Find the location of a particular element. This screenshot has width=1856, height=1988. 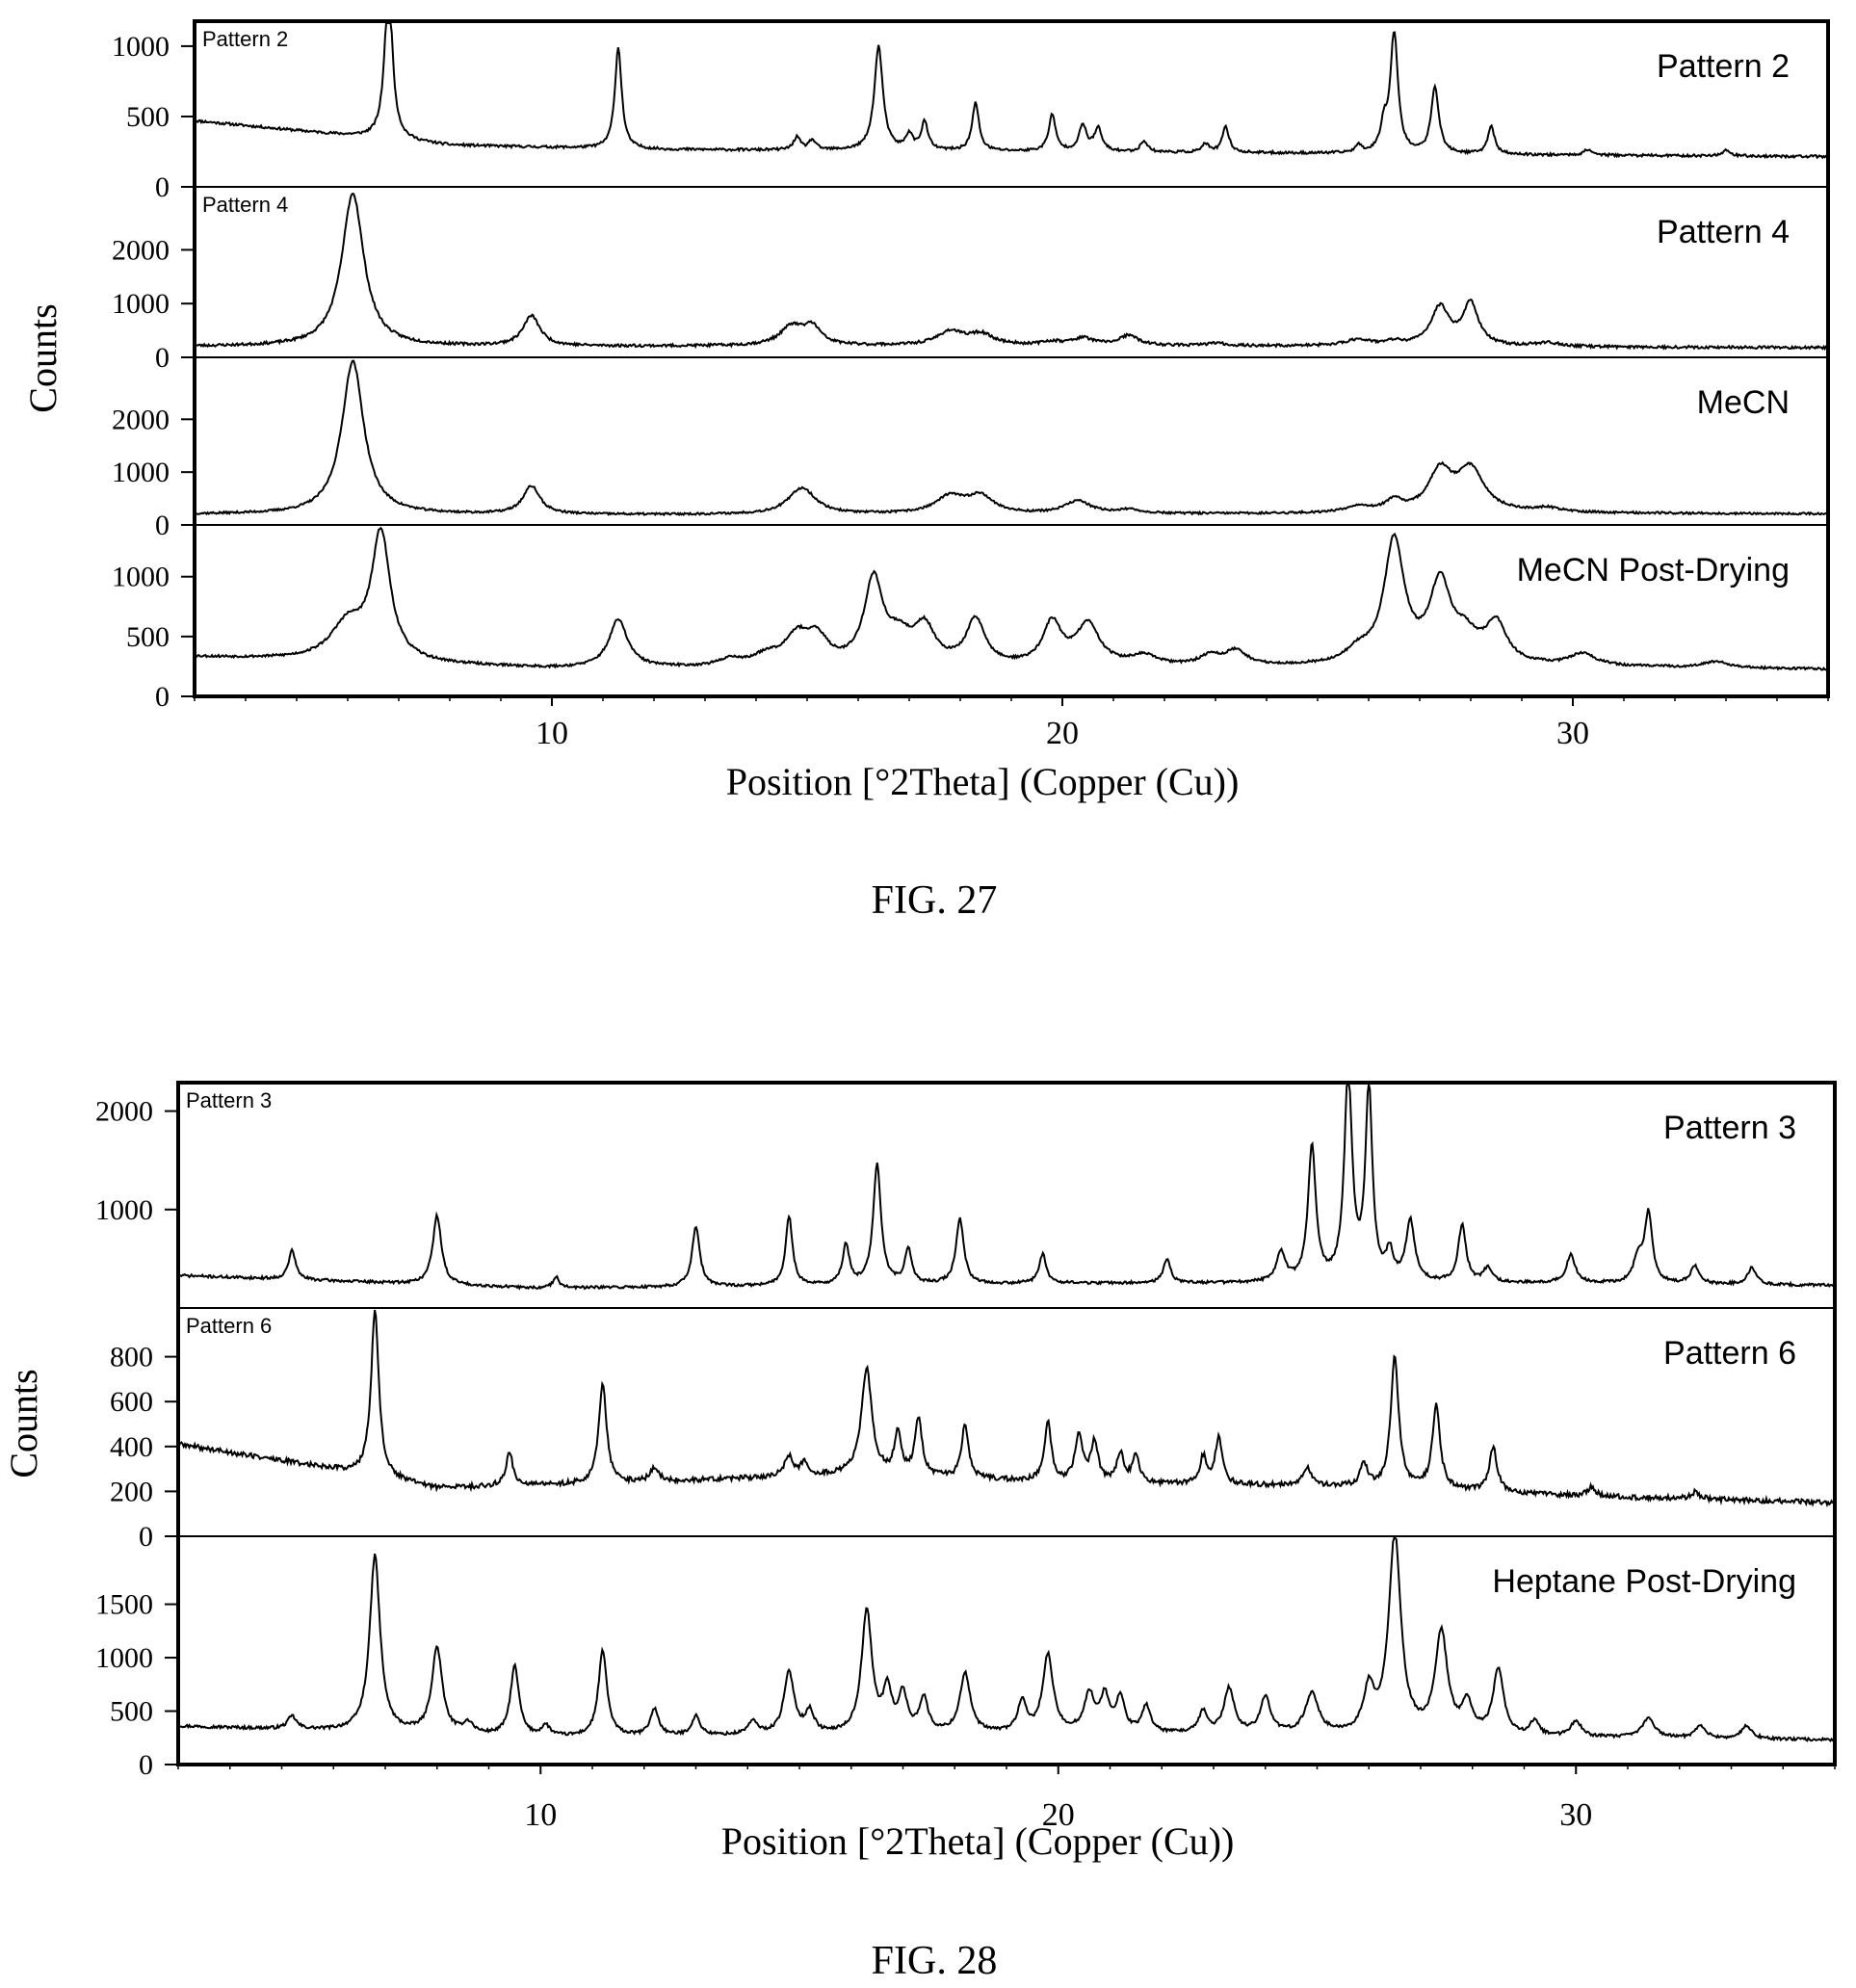

panel-pattern-2: 0 500 1000 Pattern 2 Pattern 2 is located at coordinates (971, 112).